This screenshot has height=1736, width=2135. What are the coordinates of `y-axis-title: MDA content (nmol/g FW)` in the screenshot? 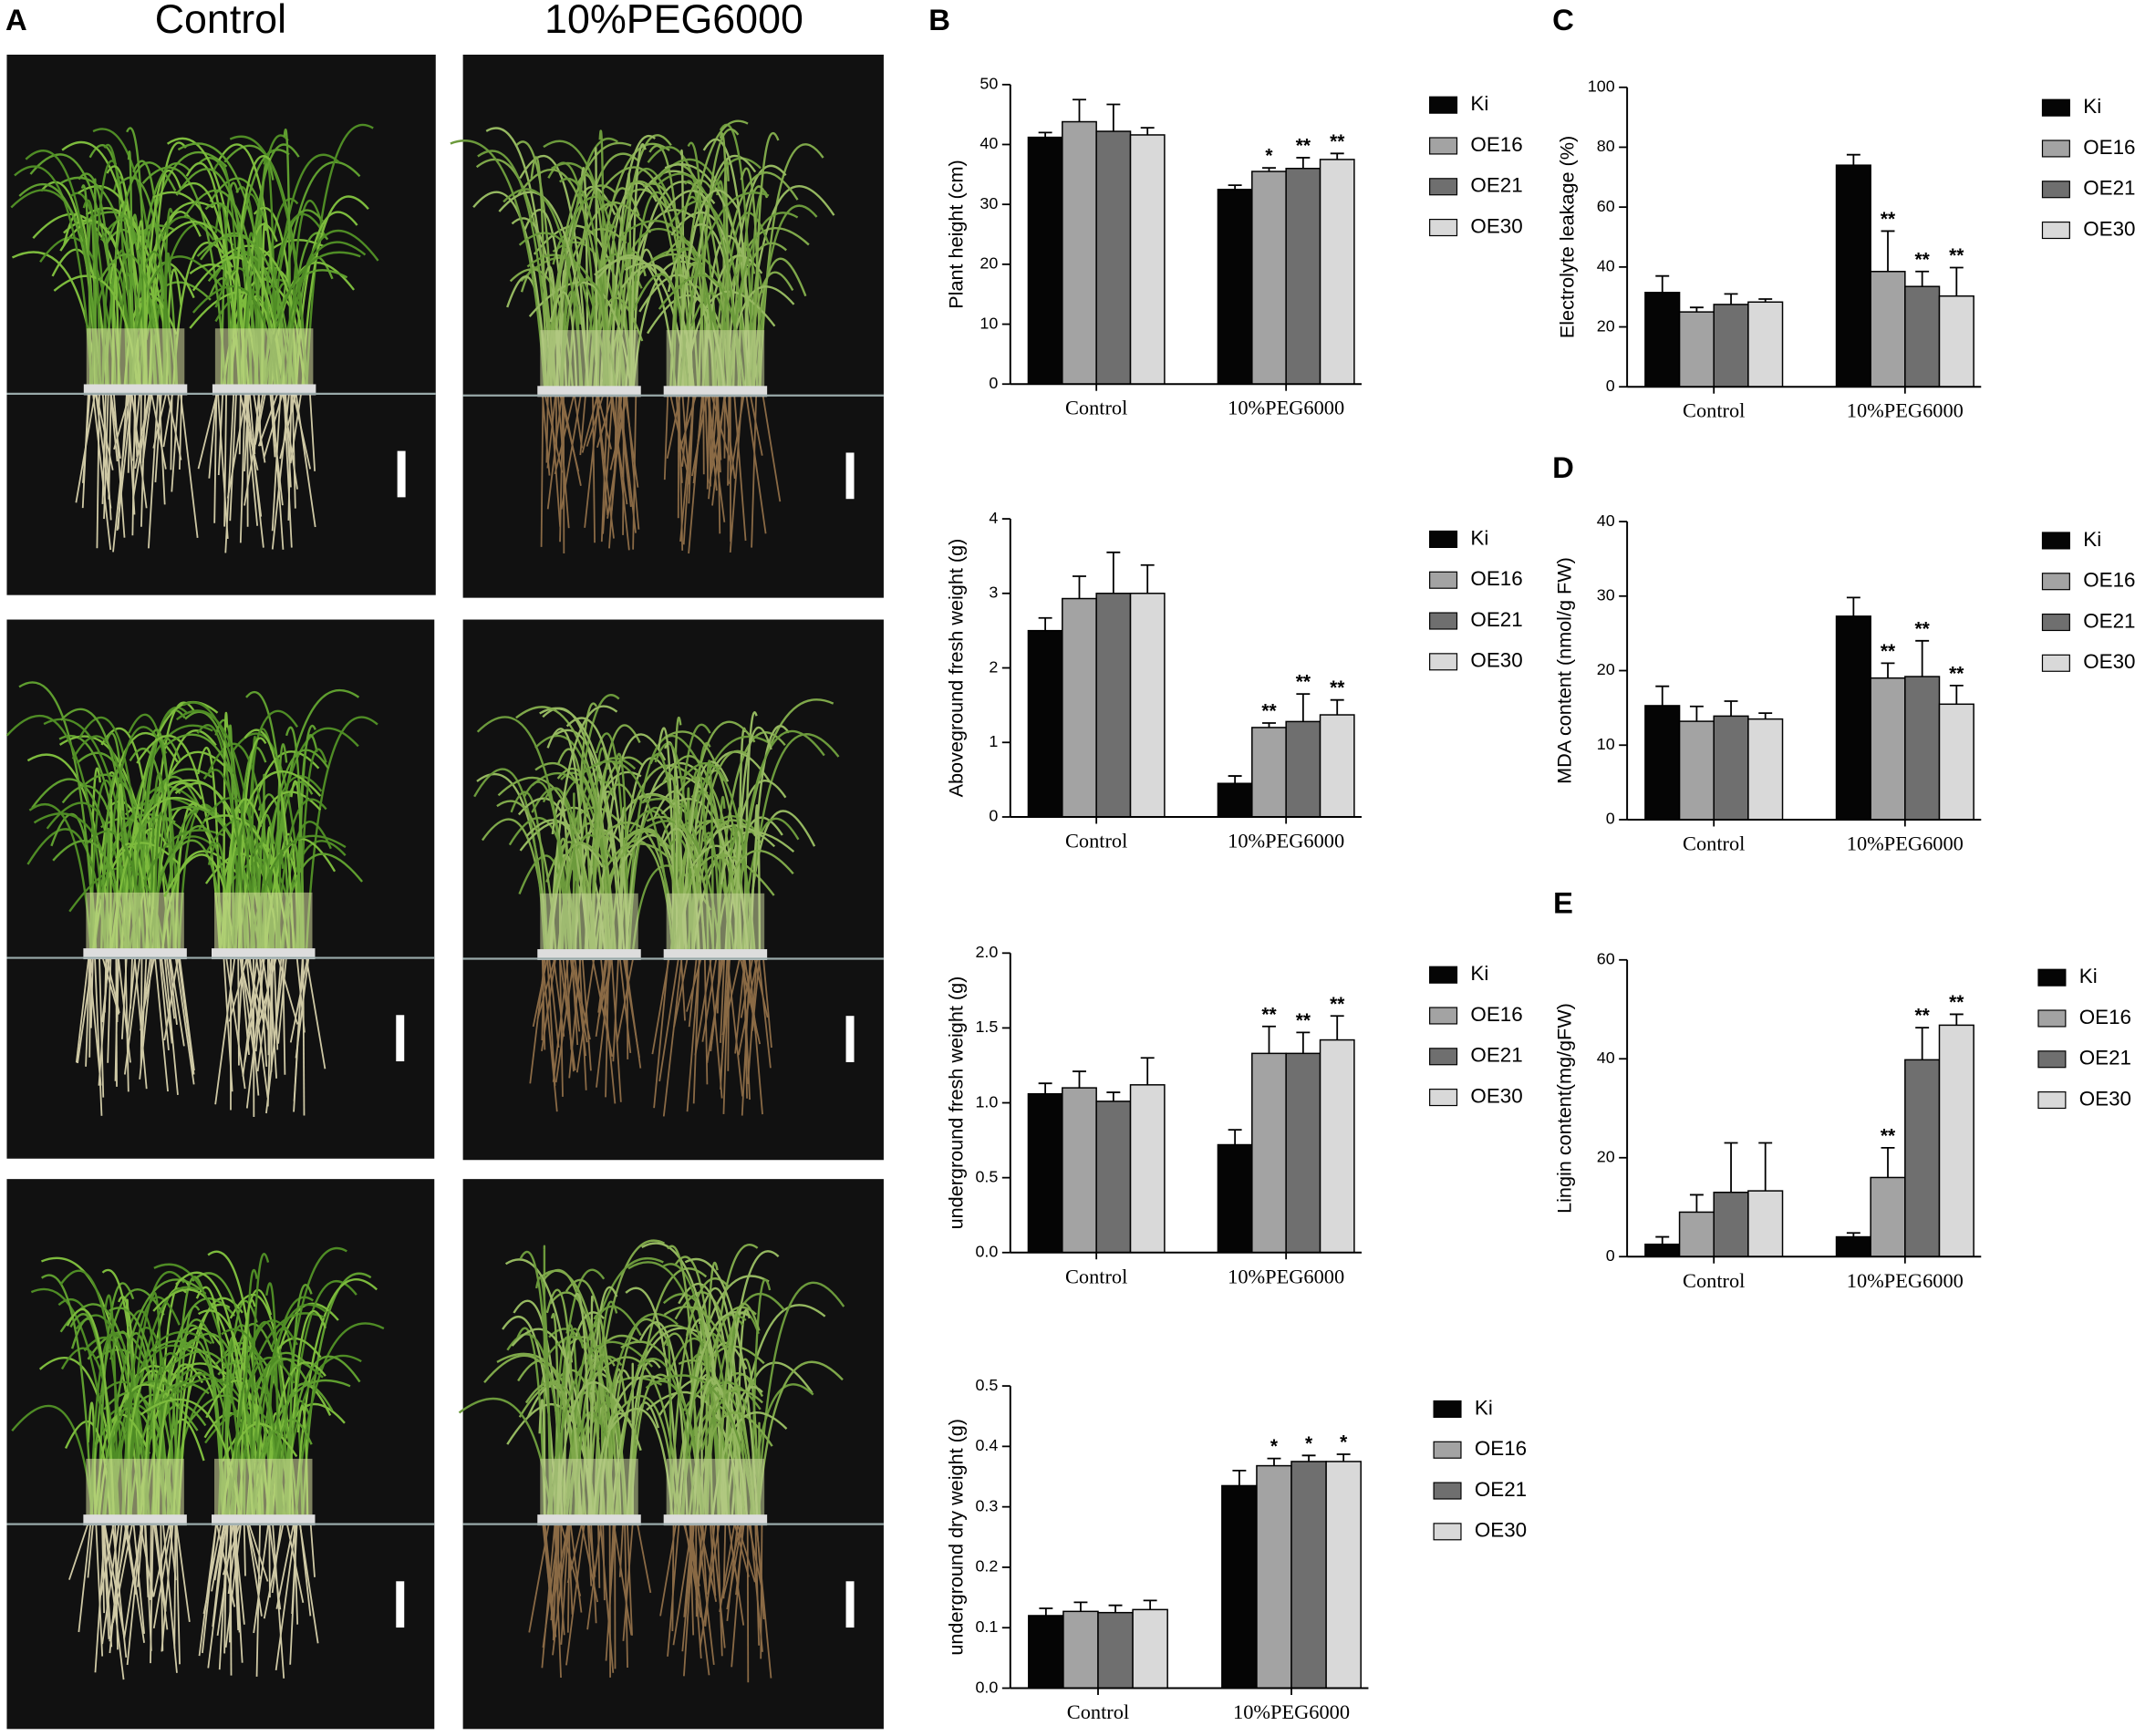 It's located at (1564, 670).